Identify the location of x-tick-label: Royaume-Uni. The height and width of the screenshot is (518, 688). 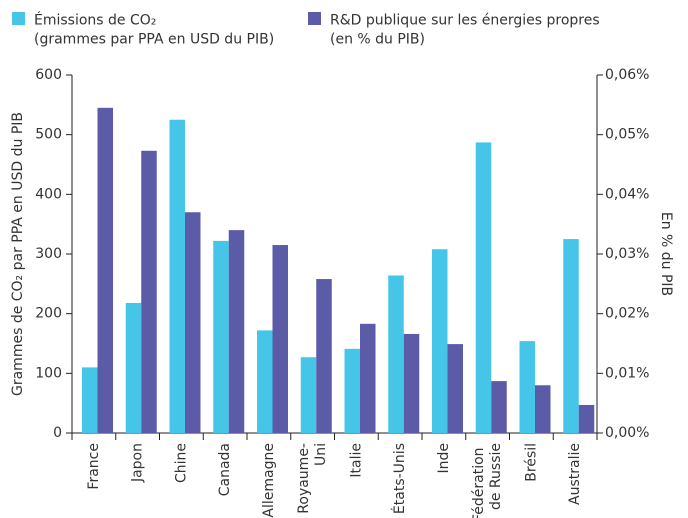
(312, 478).